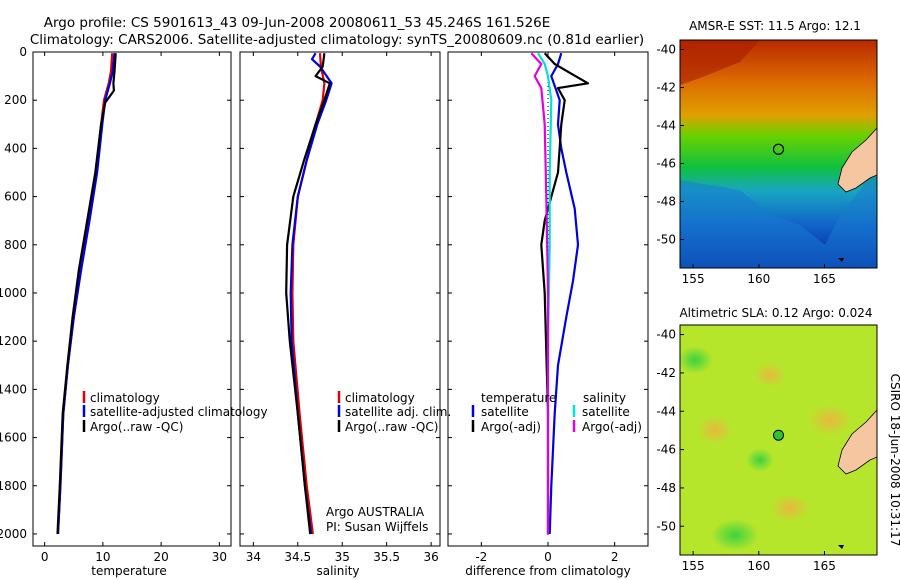 This screenshot has height=580, width=900. What do you see at coordinates (778, 149) in the screenshot?
I see `sst-station-marker` at bounding box center [778, 149].